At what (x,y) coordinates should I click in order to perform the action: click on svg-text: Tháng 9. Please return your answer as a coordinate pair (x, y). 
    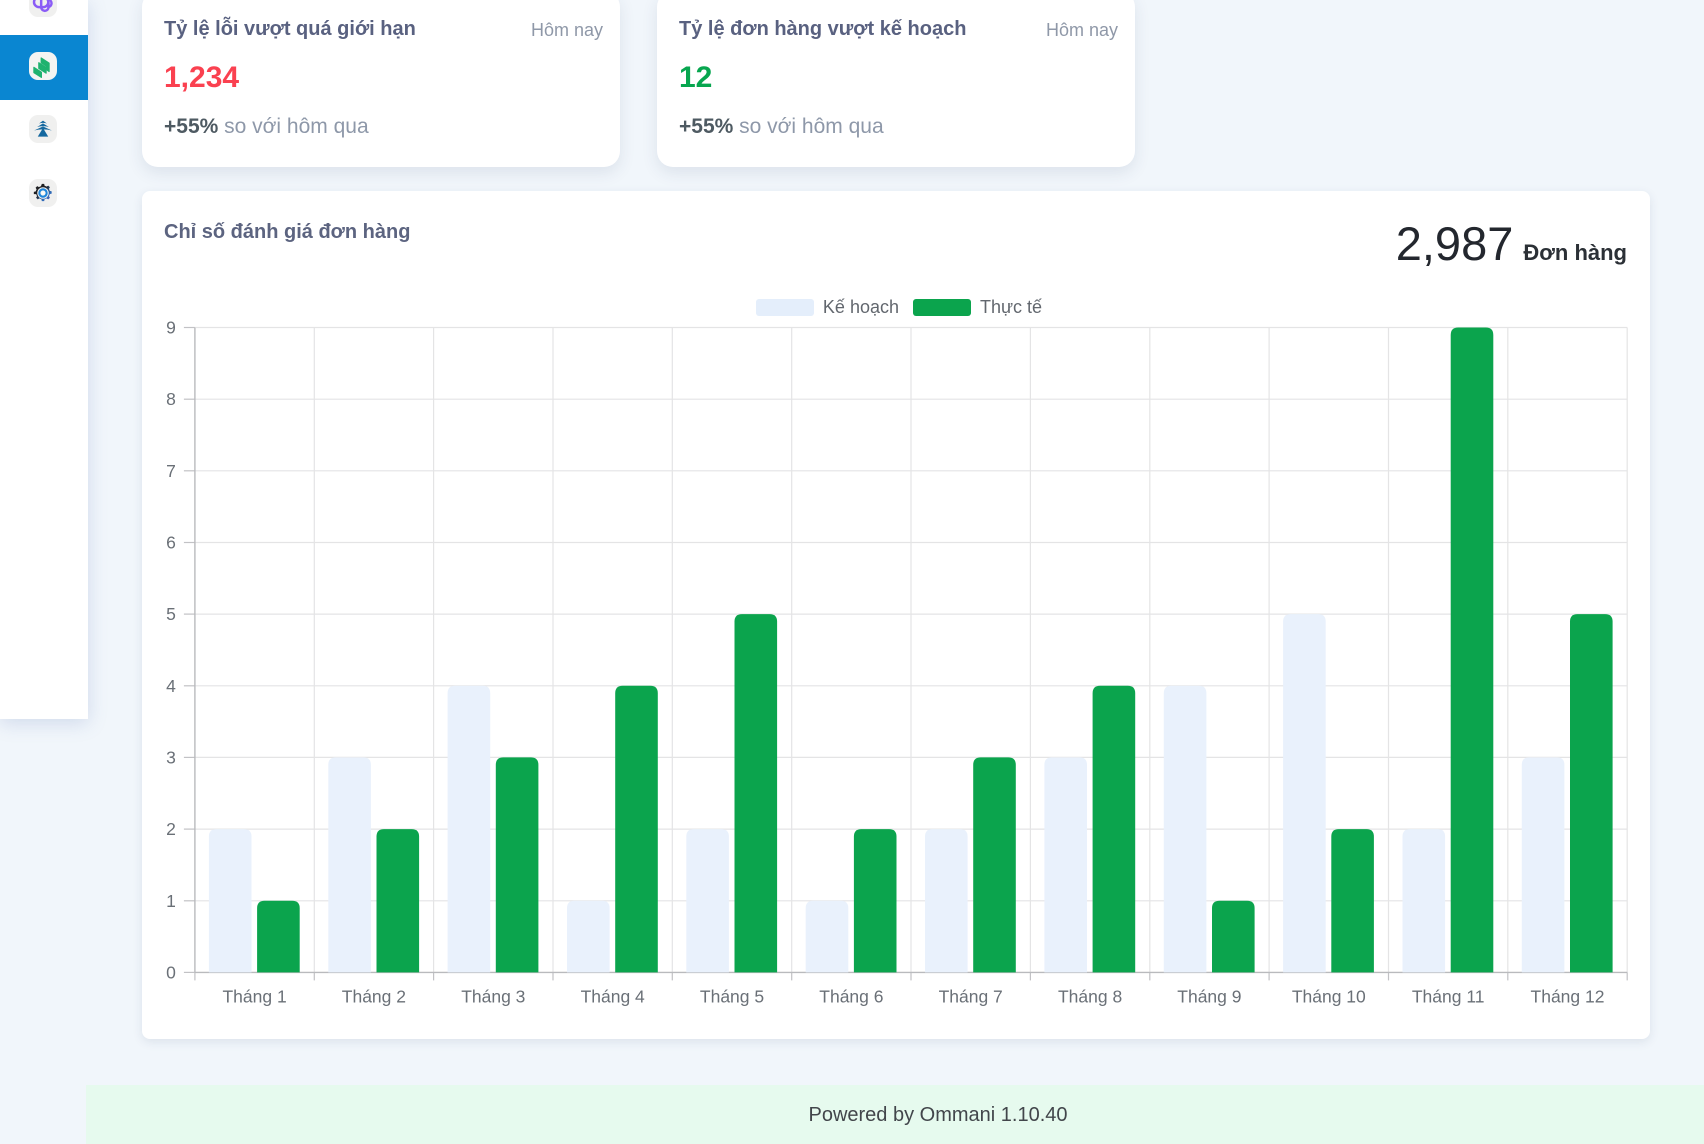
    Looking at the image, I should click on (1209, 997).